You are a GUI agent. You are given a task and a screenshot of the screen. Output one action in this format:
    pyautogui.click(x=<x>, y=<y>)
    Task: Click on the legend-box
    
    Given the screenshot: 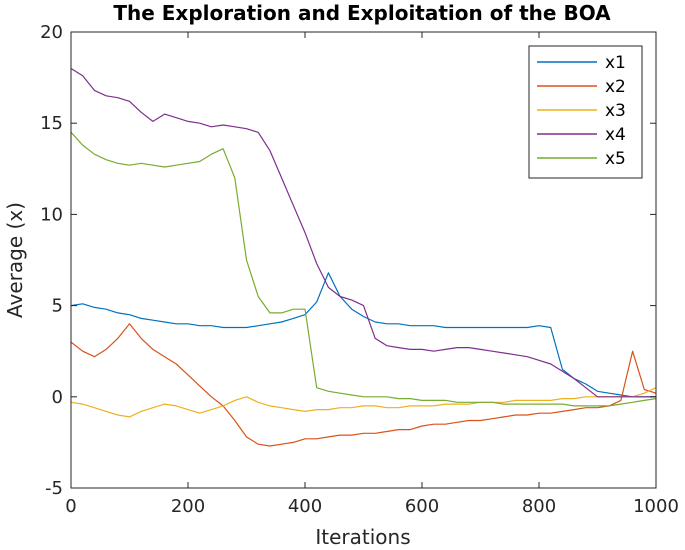 What is the action you would take?
    pyautogui.click(x=585, y=112)
    